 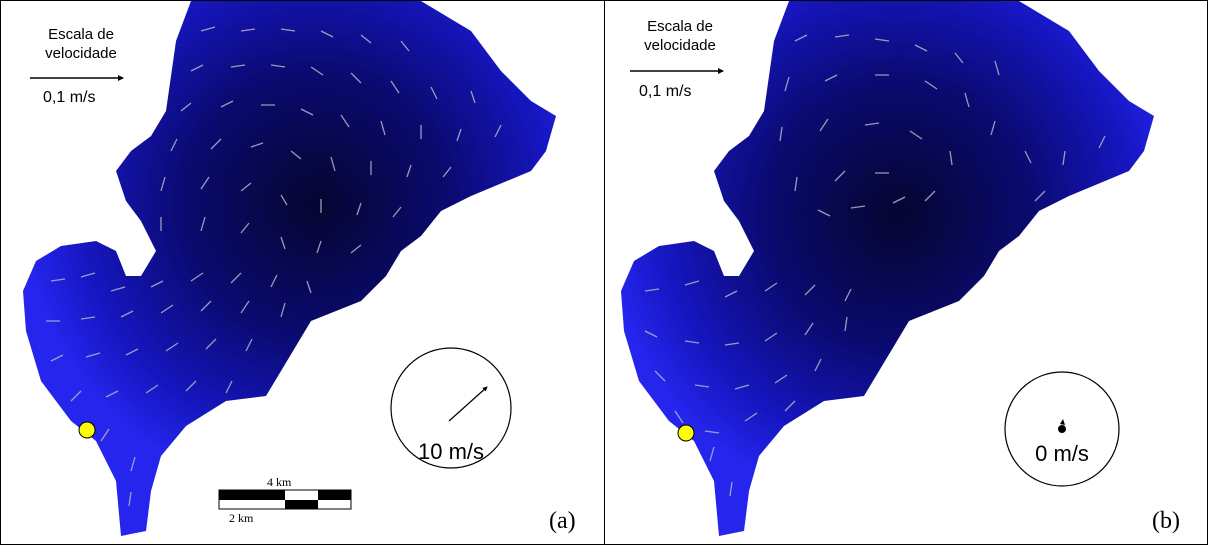 I want to click on distance-scalebar, so click(x=285, y=499).